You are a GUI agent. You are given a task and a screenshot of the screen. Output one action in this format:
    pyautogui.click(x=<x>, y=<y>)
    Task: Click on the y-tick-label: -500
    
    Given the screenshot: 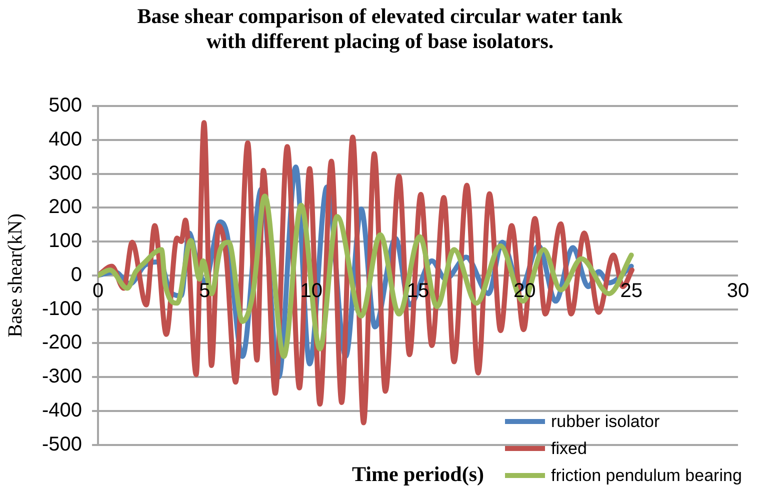 What is the action you would take?
    pyautogui.click(x=62, y=444)
    